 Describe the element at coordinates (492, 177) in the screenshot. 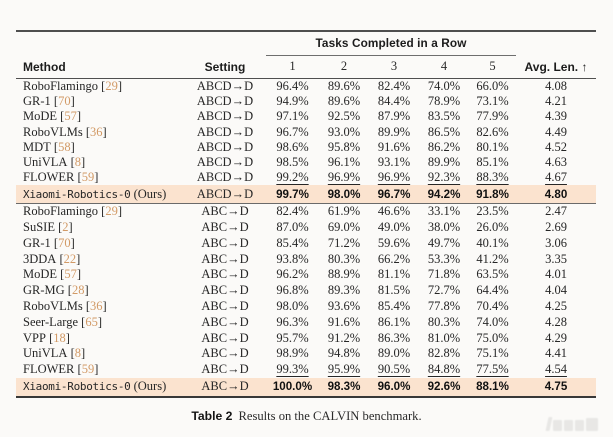

I see `task-success-value: 88.3%` at that location.